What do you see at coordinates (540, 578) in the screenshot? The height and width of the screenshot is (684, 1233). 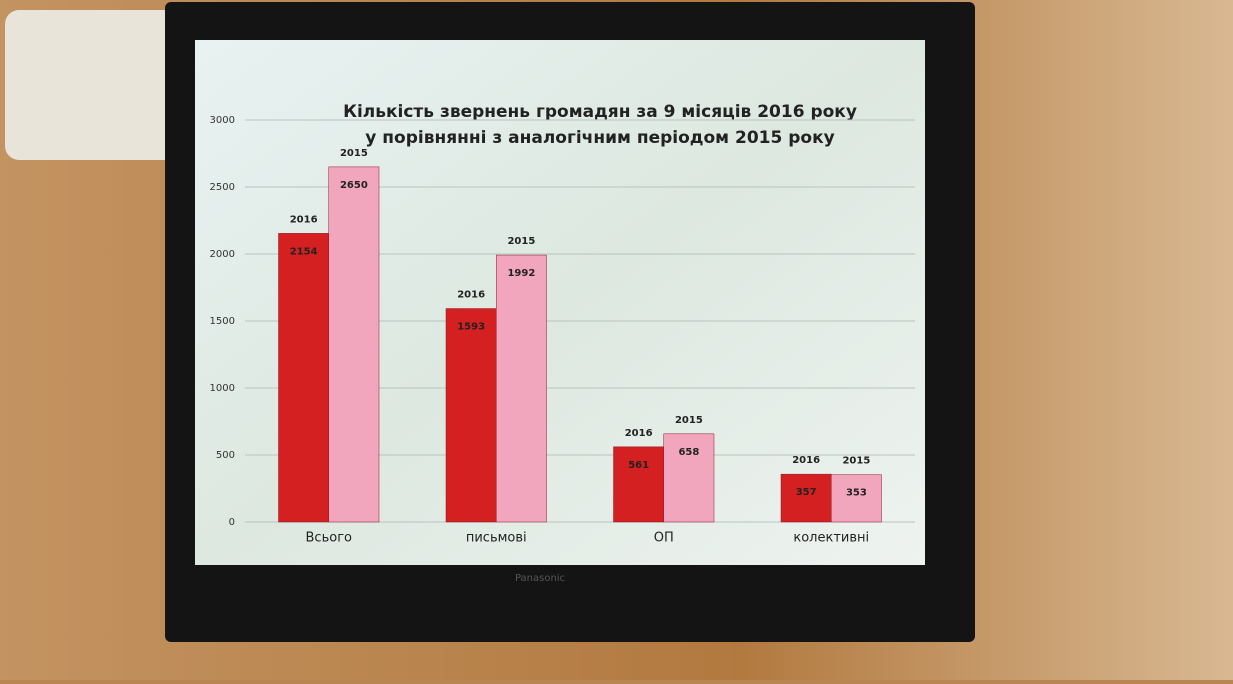 I see `tv-brand: Panasonic` at bounding box center [540, 578].